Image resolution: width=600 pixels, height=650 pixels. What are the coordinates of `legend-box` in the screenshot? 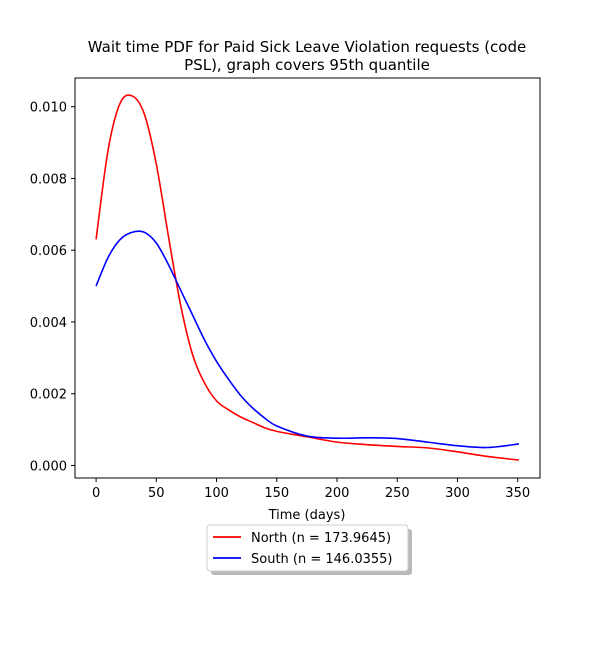 It's located at (307, 548).